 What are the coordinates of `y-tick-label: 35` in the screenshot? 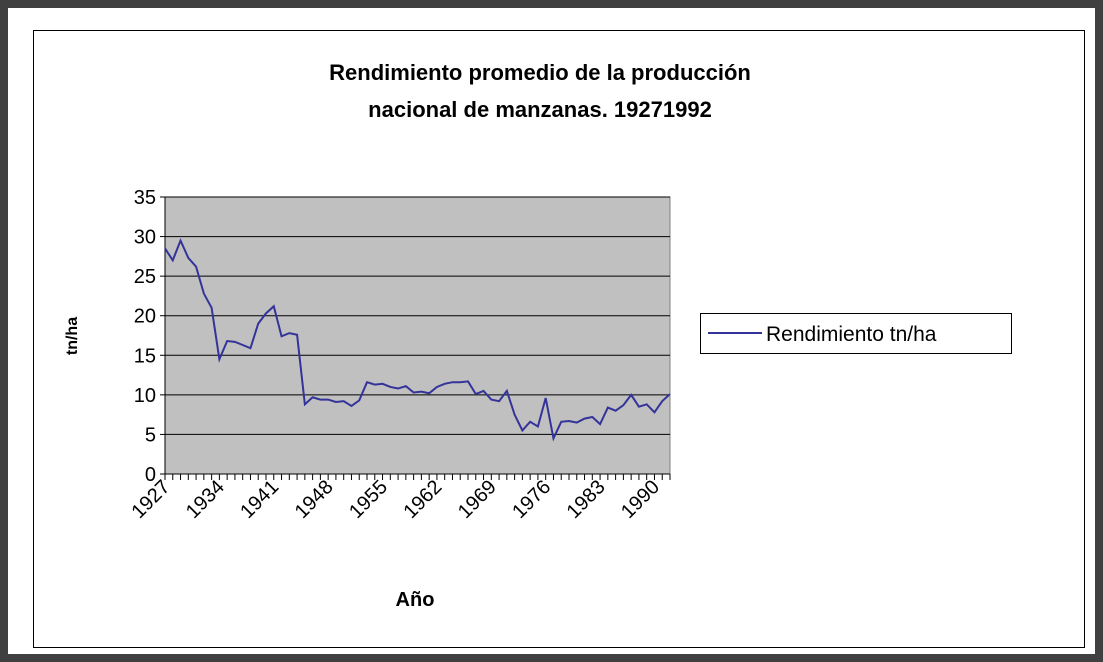 It's located at (145, 198).